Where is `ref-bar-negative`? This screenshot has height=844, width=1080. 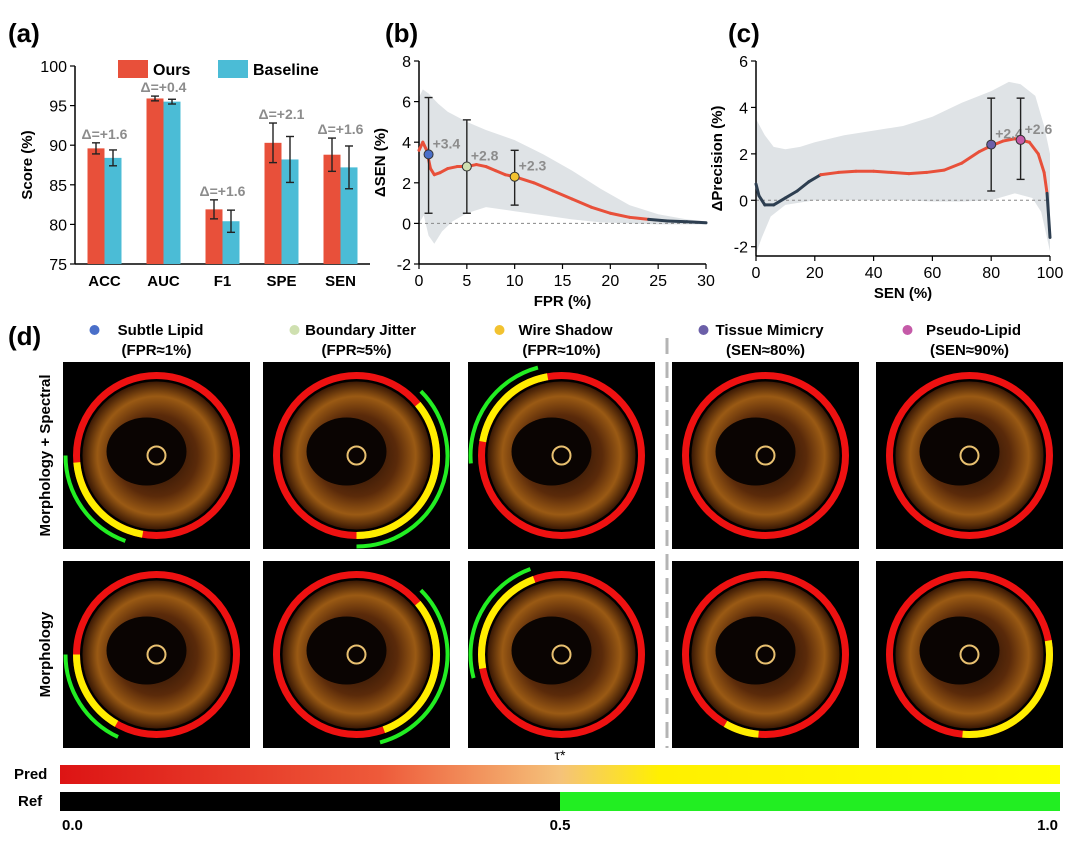
ref-bar-negative is located at coordinates (310, 801).